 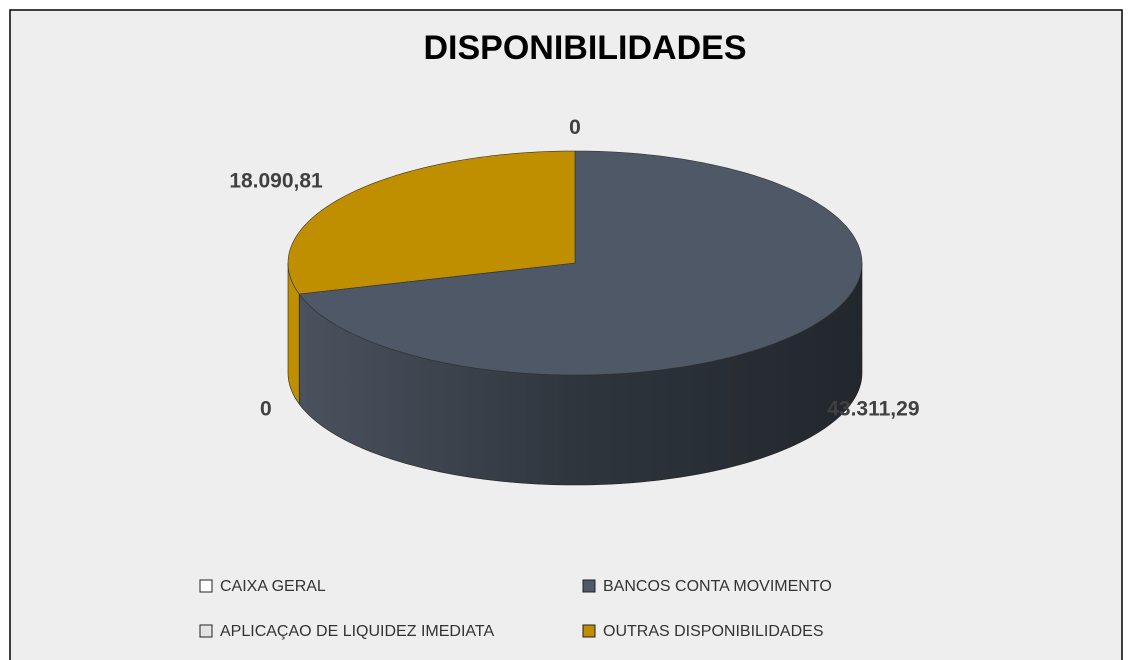 What do you see at coordinates (873, 408) in the screenshot?
I see `data-label: 43.311,29` at bounding box center [873, 408].